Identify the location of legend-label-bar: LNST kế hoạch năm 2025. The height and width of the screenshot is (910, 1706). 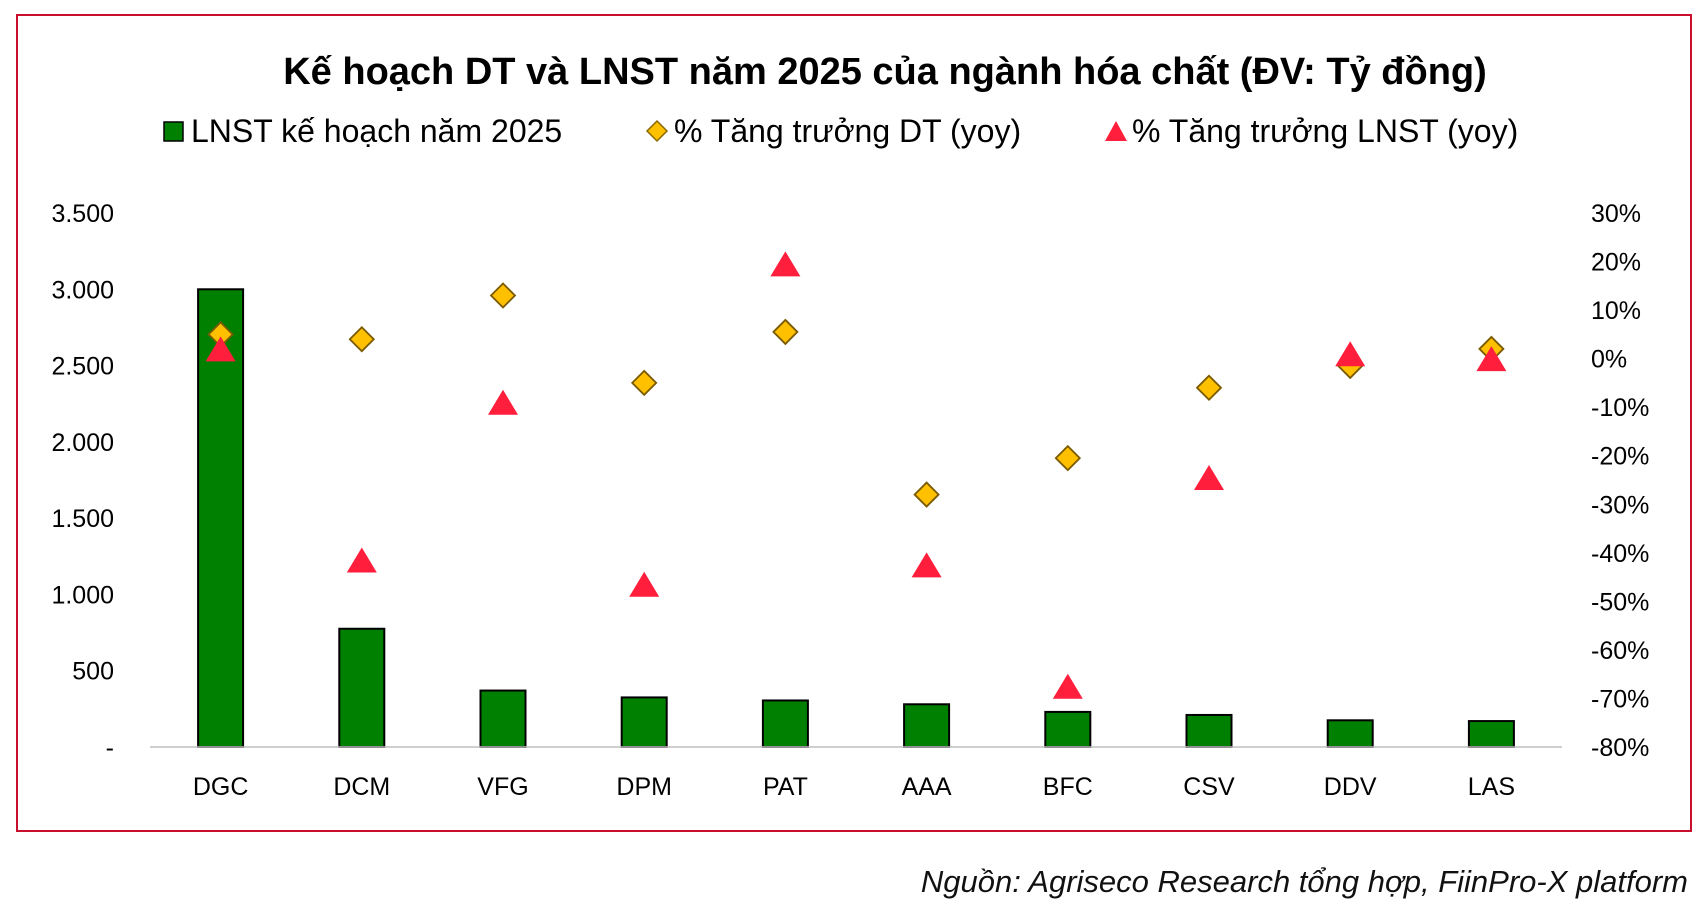
(376, 131).